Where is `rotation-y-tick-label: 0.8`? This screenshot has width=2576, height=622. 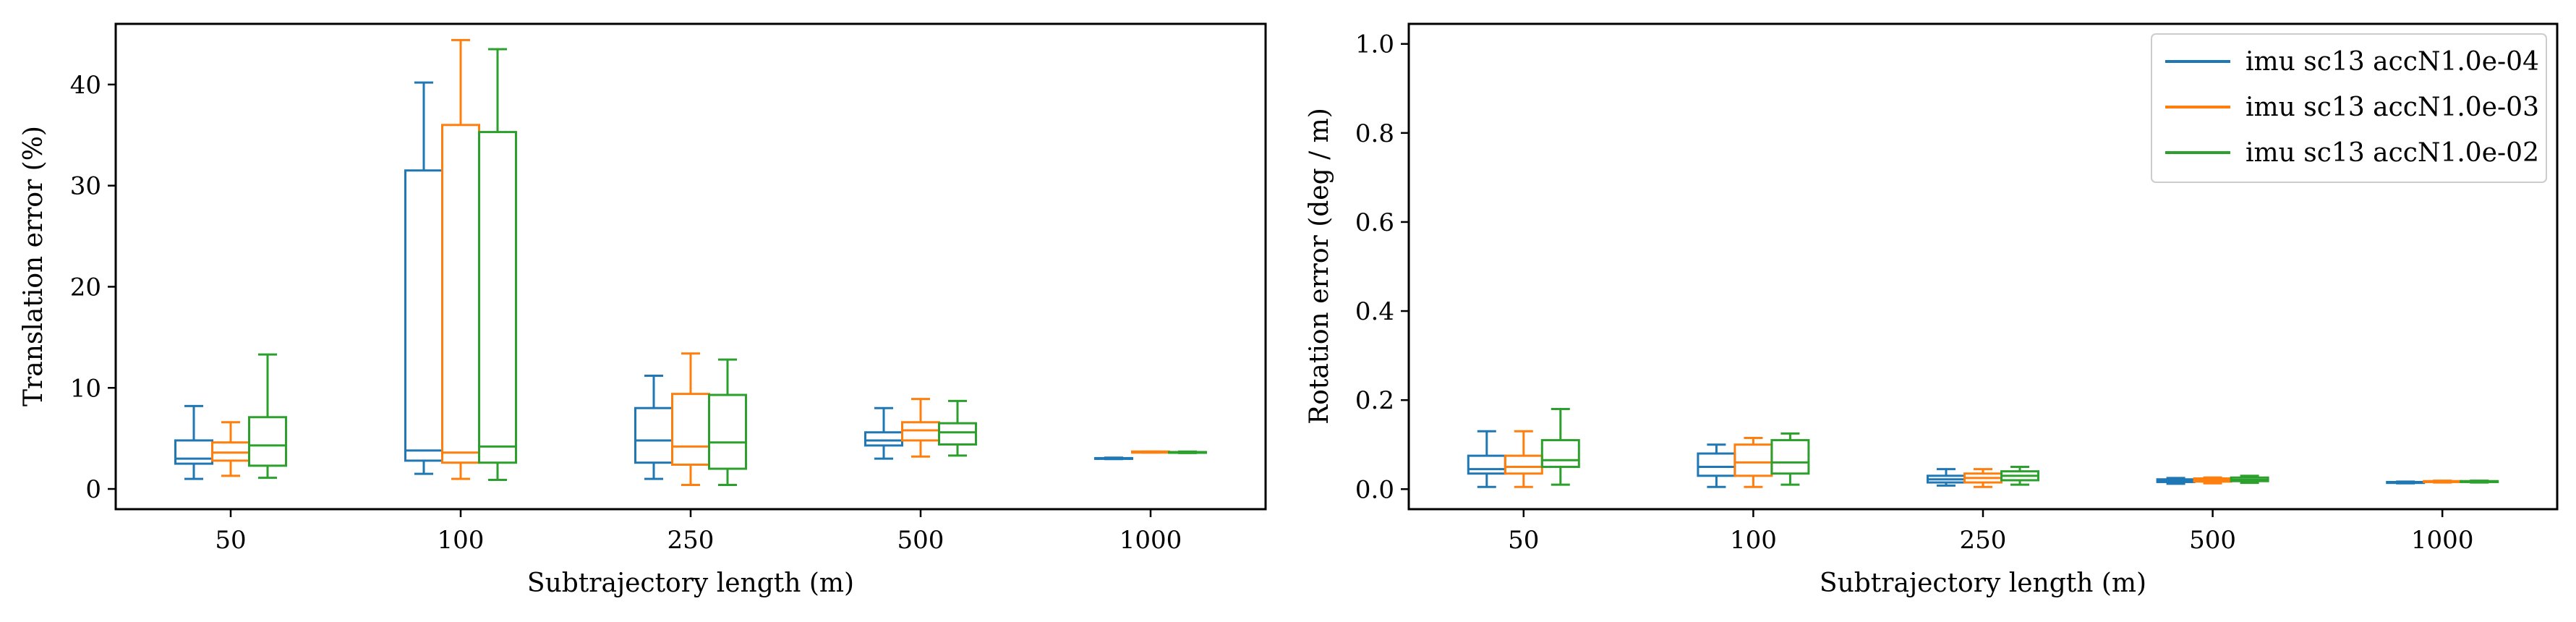 rotation-y-tick-label: 0.8 is located at coordinates (1374, 133).